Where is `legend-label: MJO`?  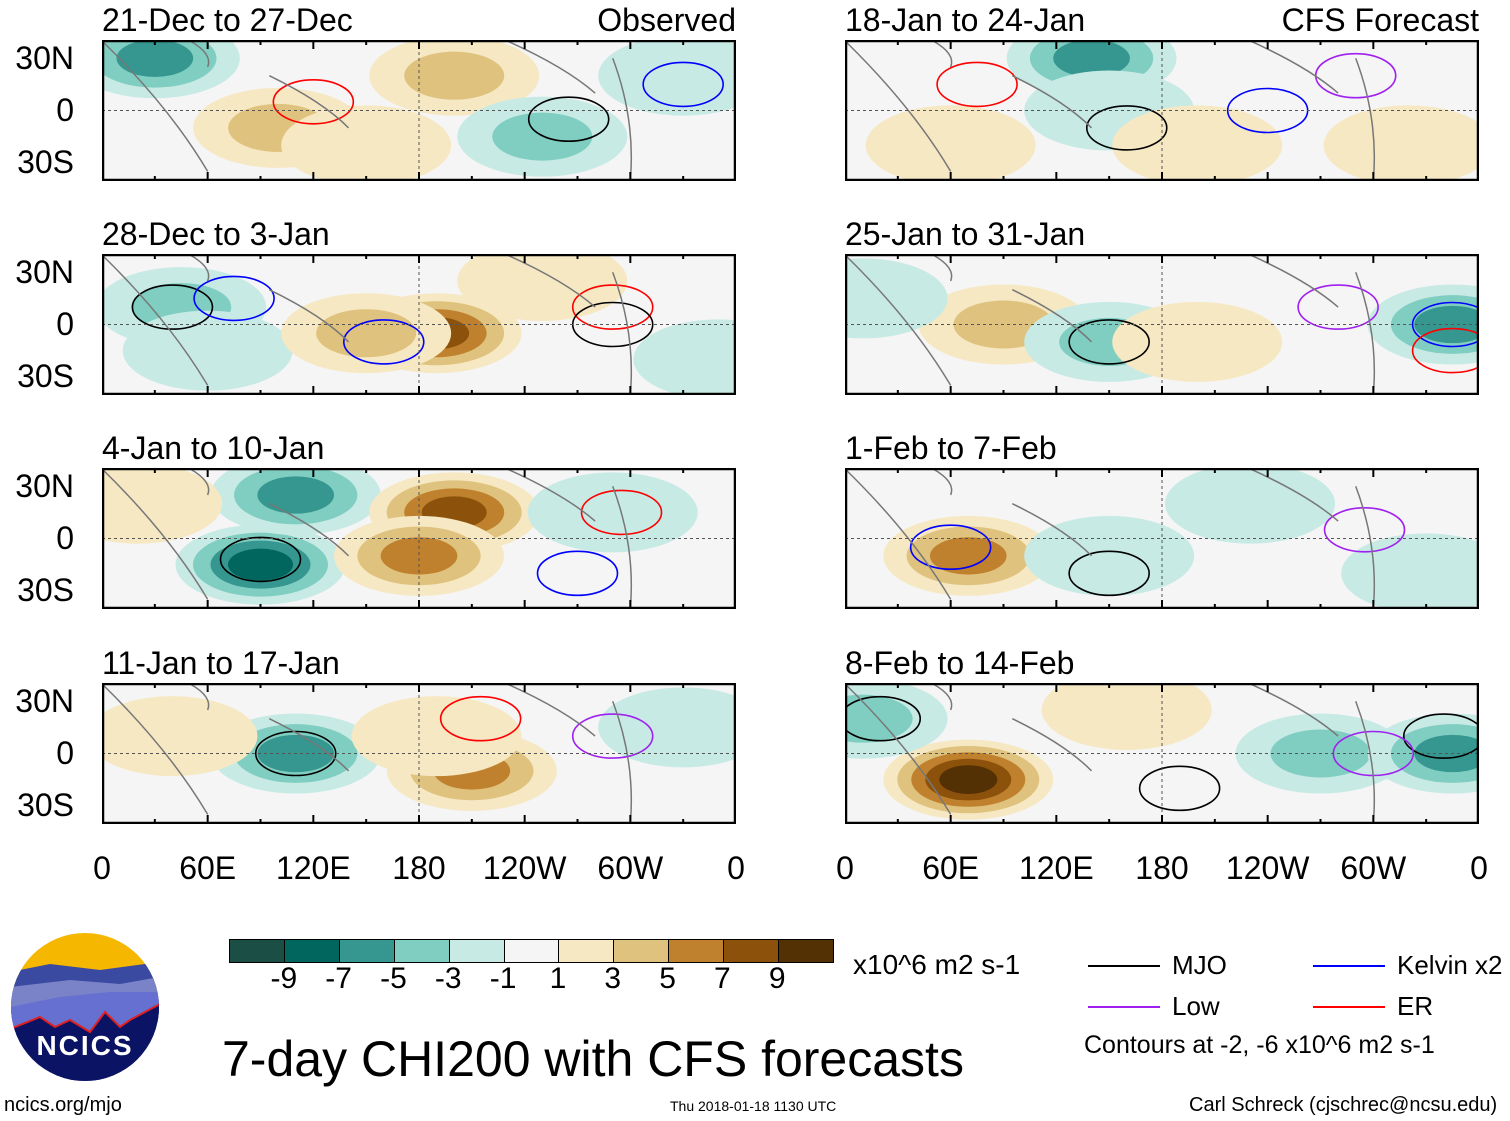
legend-label: MJO is located at coordinates (1199, 965).